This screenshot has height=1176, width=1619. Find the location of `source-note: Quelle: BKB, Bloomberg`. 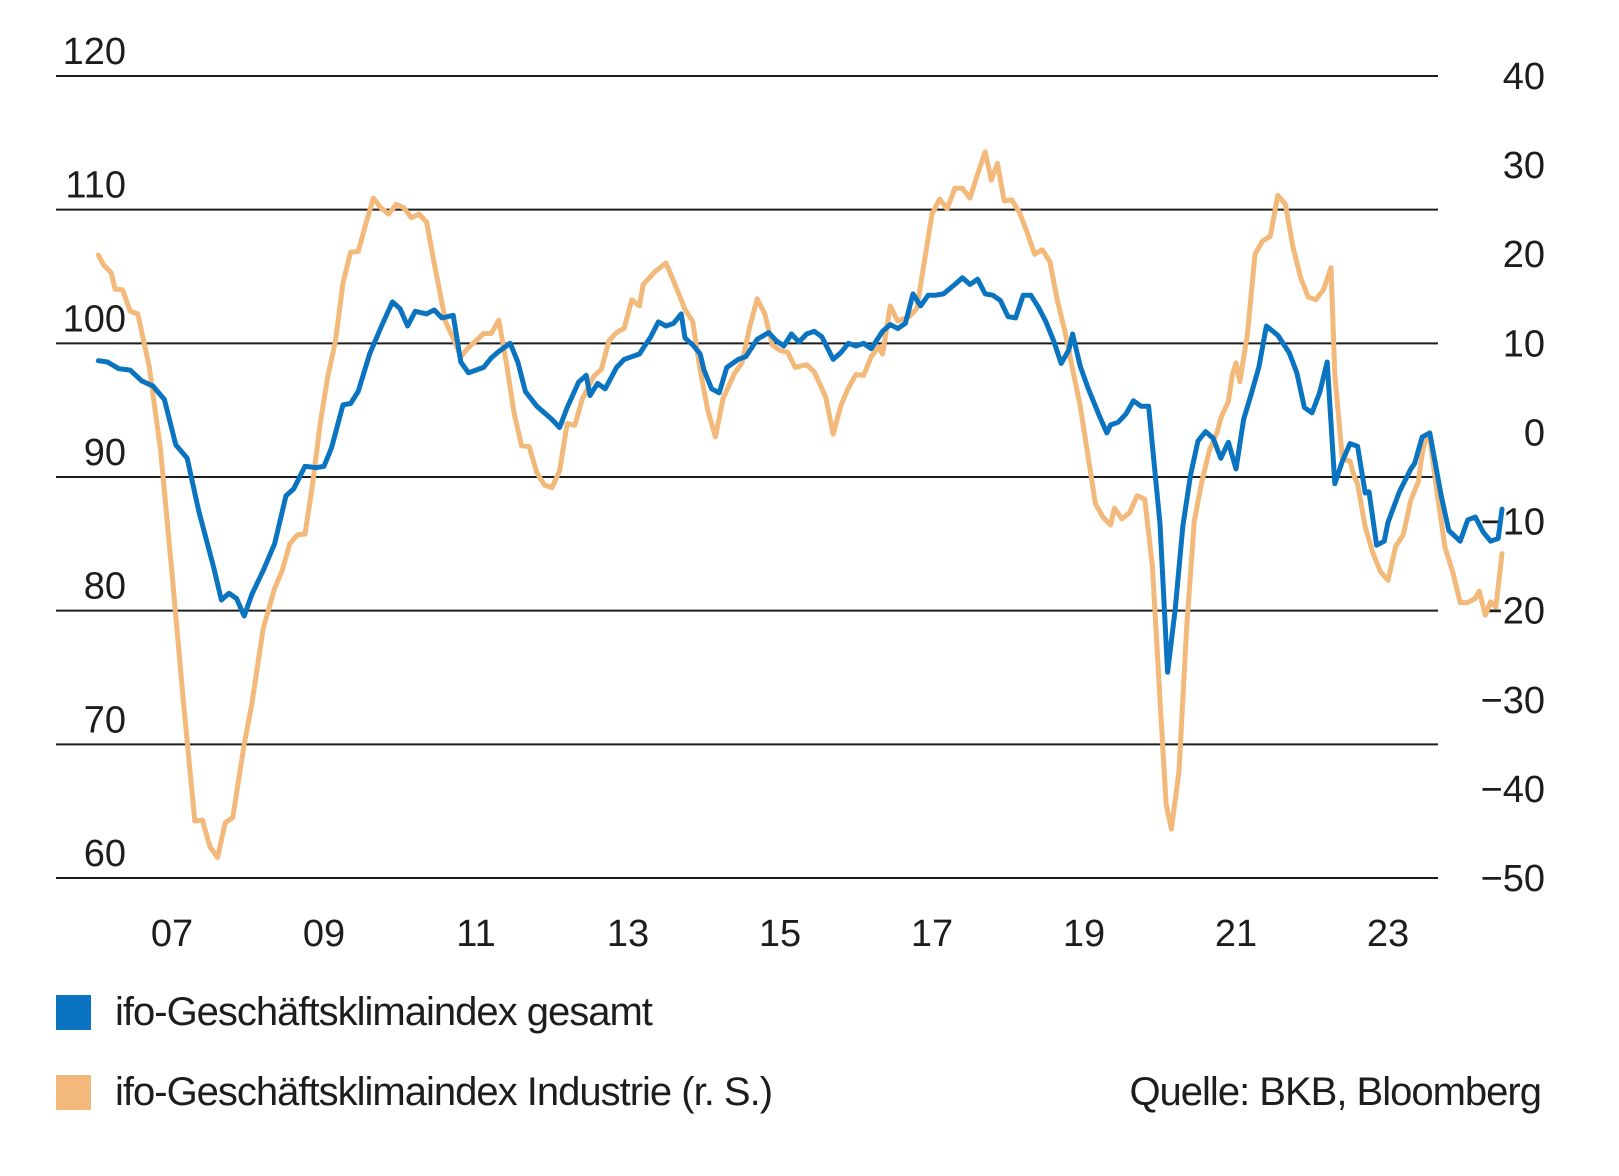

source-note: Quelle: BKB, Bloomberg is located at coordinates (1335, 1092).